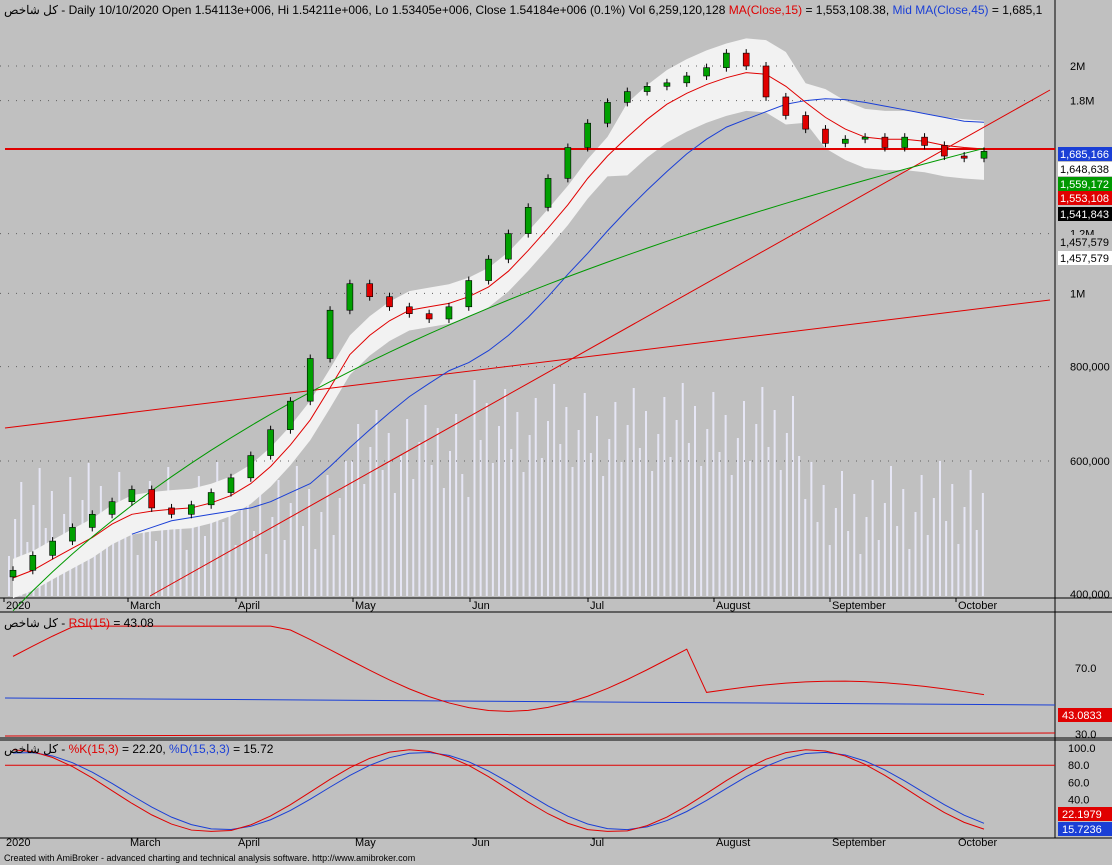 This screenshot has height=865, width=1112. I want to click on rsi-badge-label: 43.0833, so click(1082, 716).